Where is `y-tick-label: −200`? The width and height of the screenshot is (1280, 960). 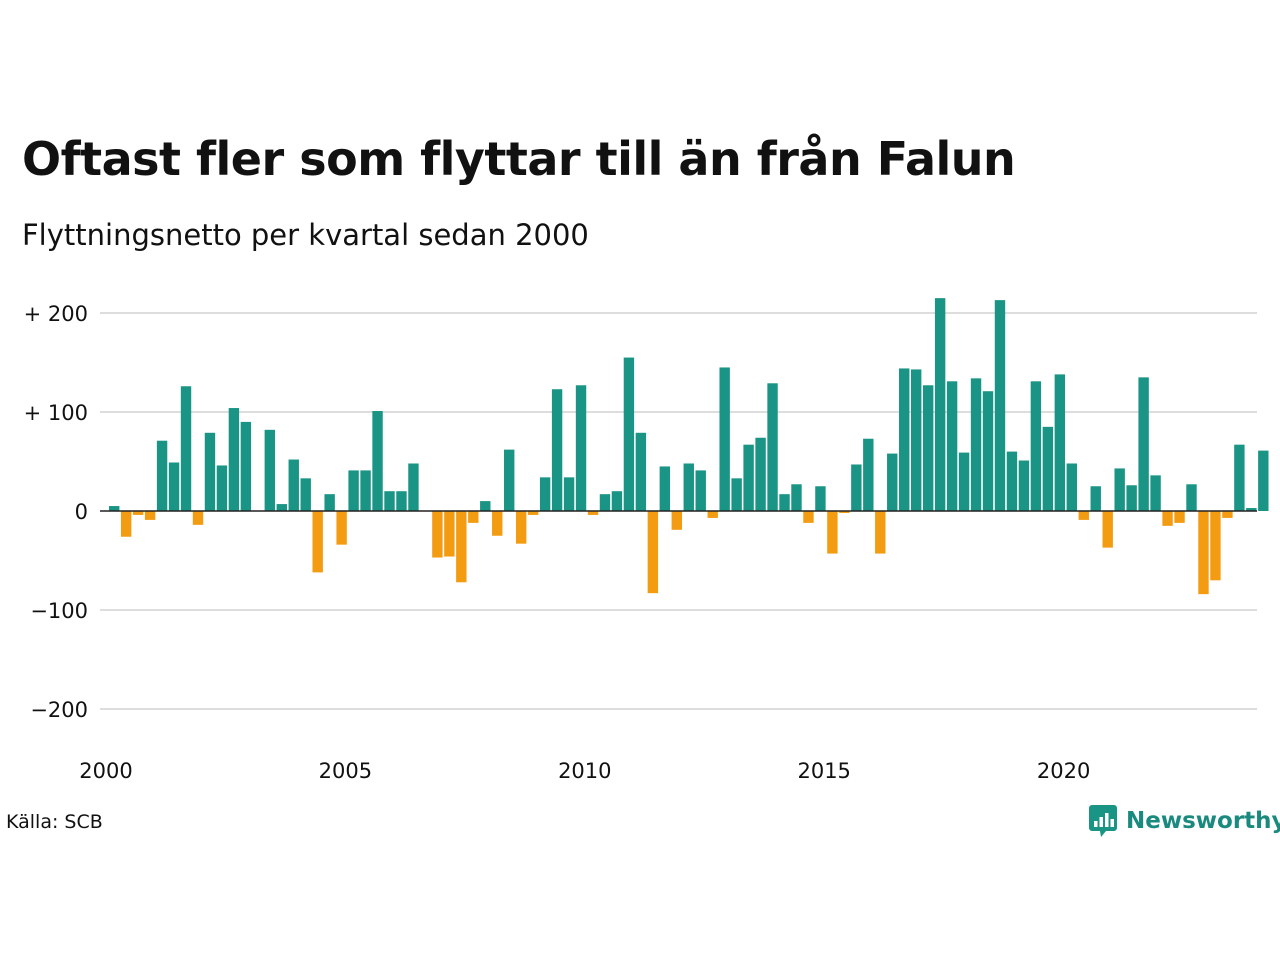 y-tick-label: −200 is located at coordinates (59, 710).